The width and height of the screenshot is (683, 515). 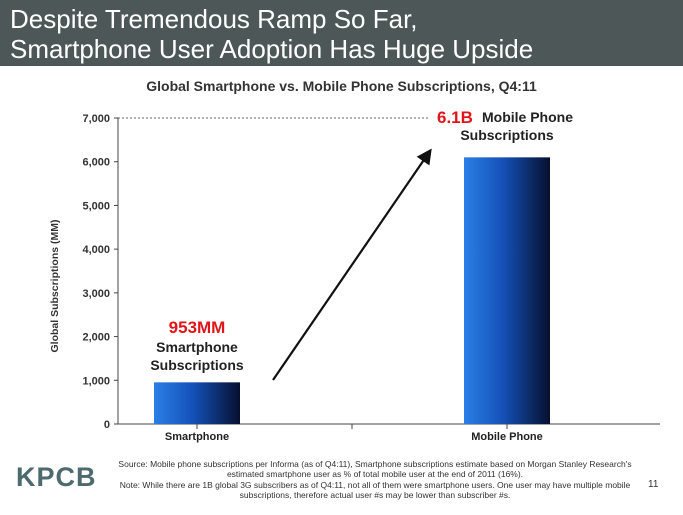 I want to click on y-tick-label: 0, so click(x=107, y=425).